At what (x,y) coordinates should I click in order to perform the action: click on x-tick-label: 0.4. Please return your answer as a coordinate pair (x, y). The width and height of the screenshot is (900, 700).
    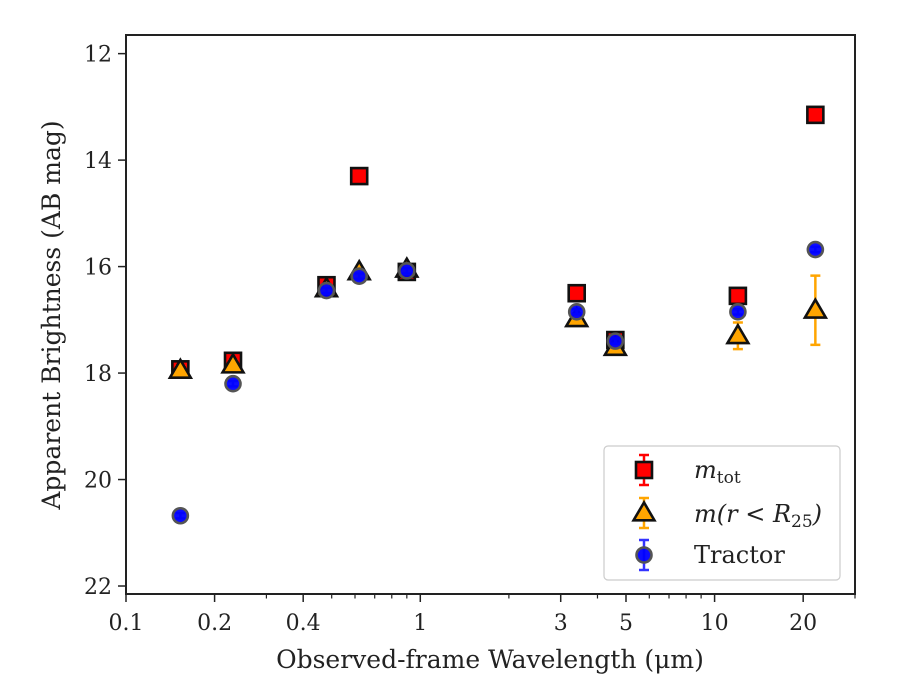
    Looking at the image, I should click on (303, 623).